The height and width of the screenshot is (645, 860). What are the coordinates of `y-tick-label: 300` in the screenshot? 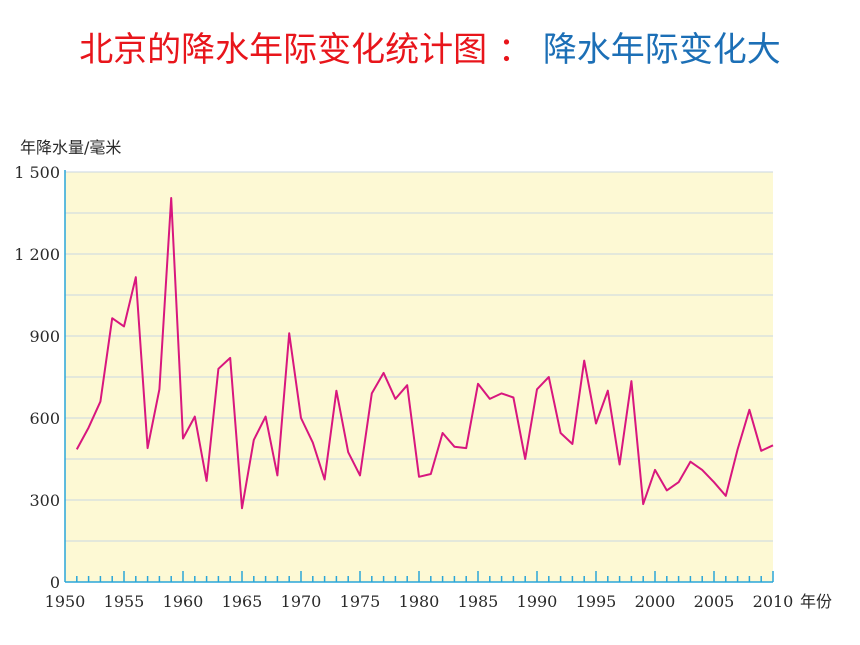 It's located at (44, 500).